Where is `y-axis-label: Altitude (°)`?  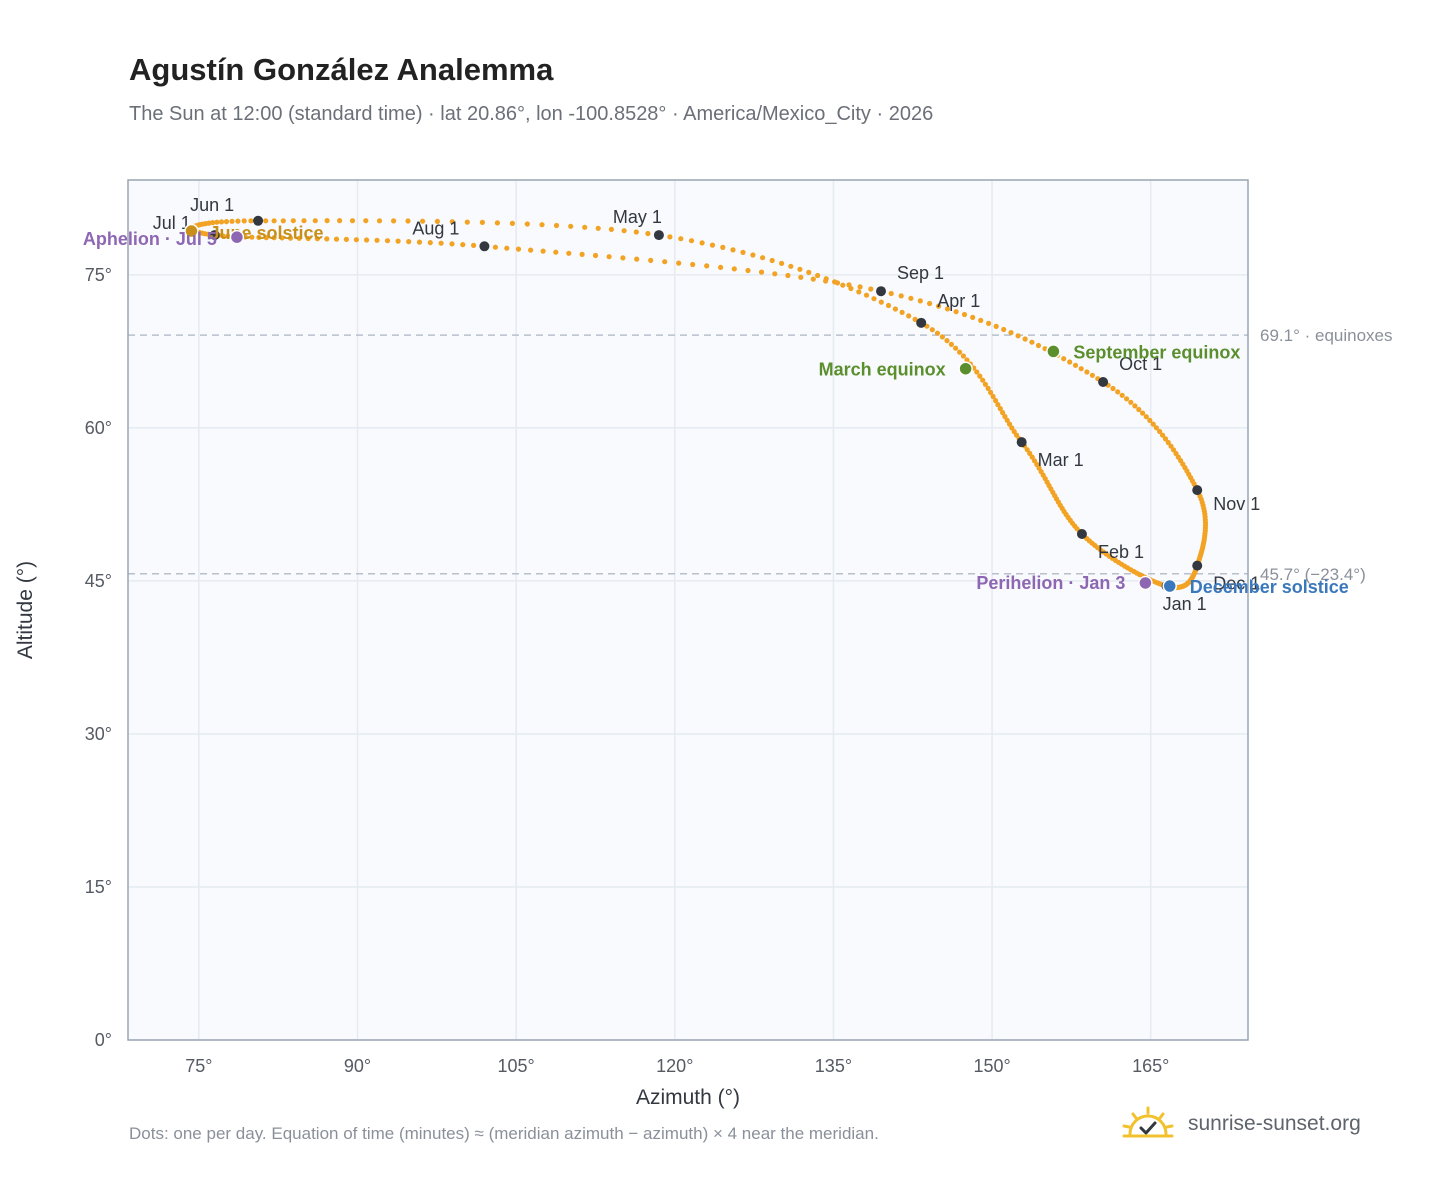
y-axis-label: Altitude (°) is located at coordinates (25, 610).